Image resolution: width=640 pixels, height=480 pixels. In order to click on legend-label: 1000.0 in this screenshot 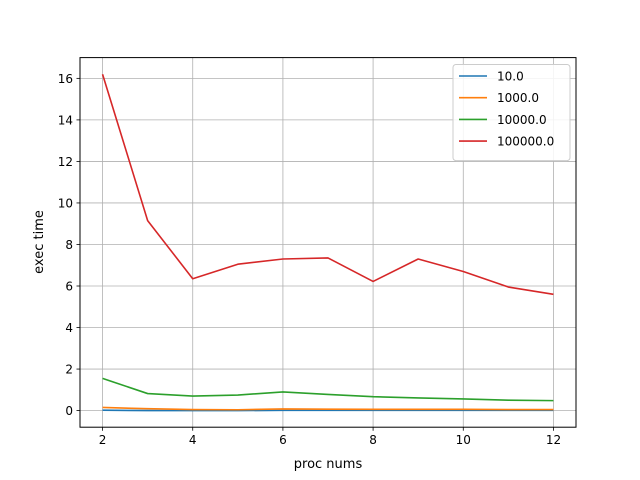, I will do `click(518, 98)`.